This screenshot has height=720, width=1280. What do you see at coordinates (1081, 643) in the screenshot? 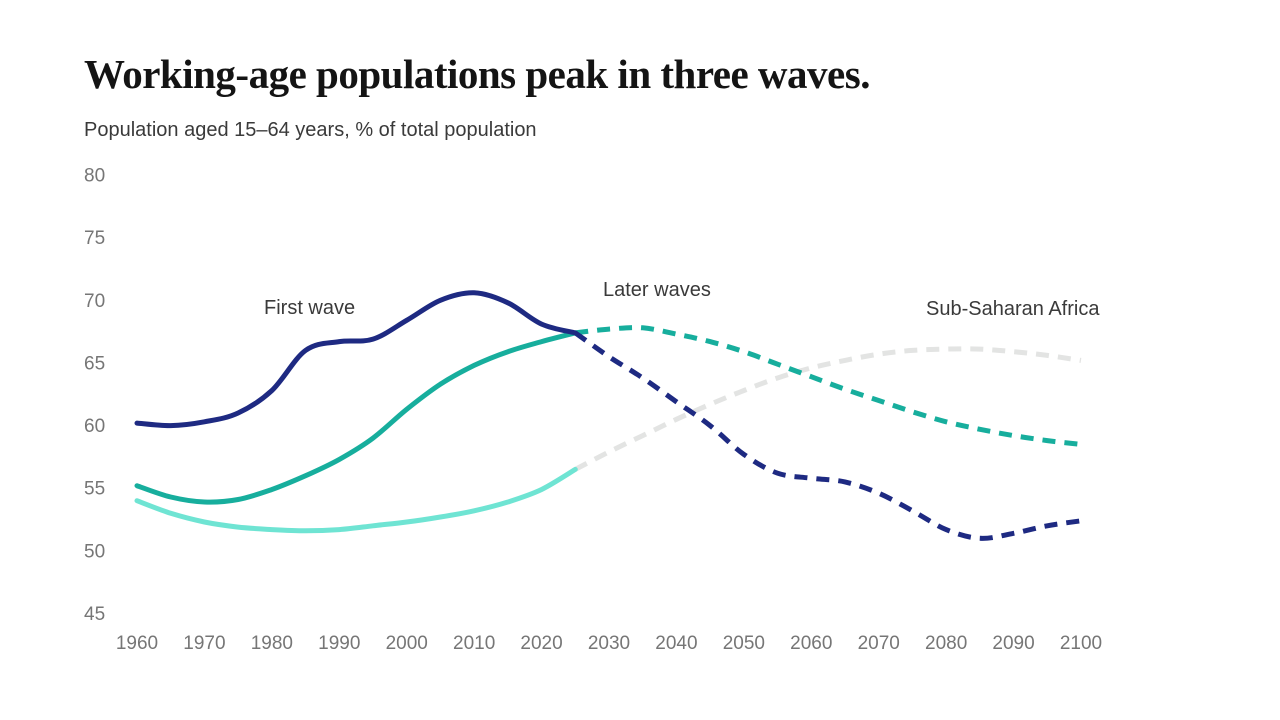
I see `x-tick-label: 2100` at bounding box center [1081, 643].